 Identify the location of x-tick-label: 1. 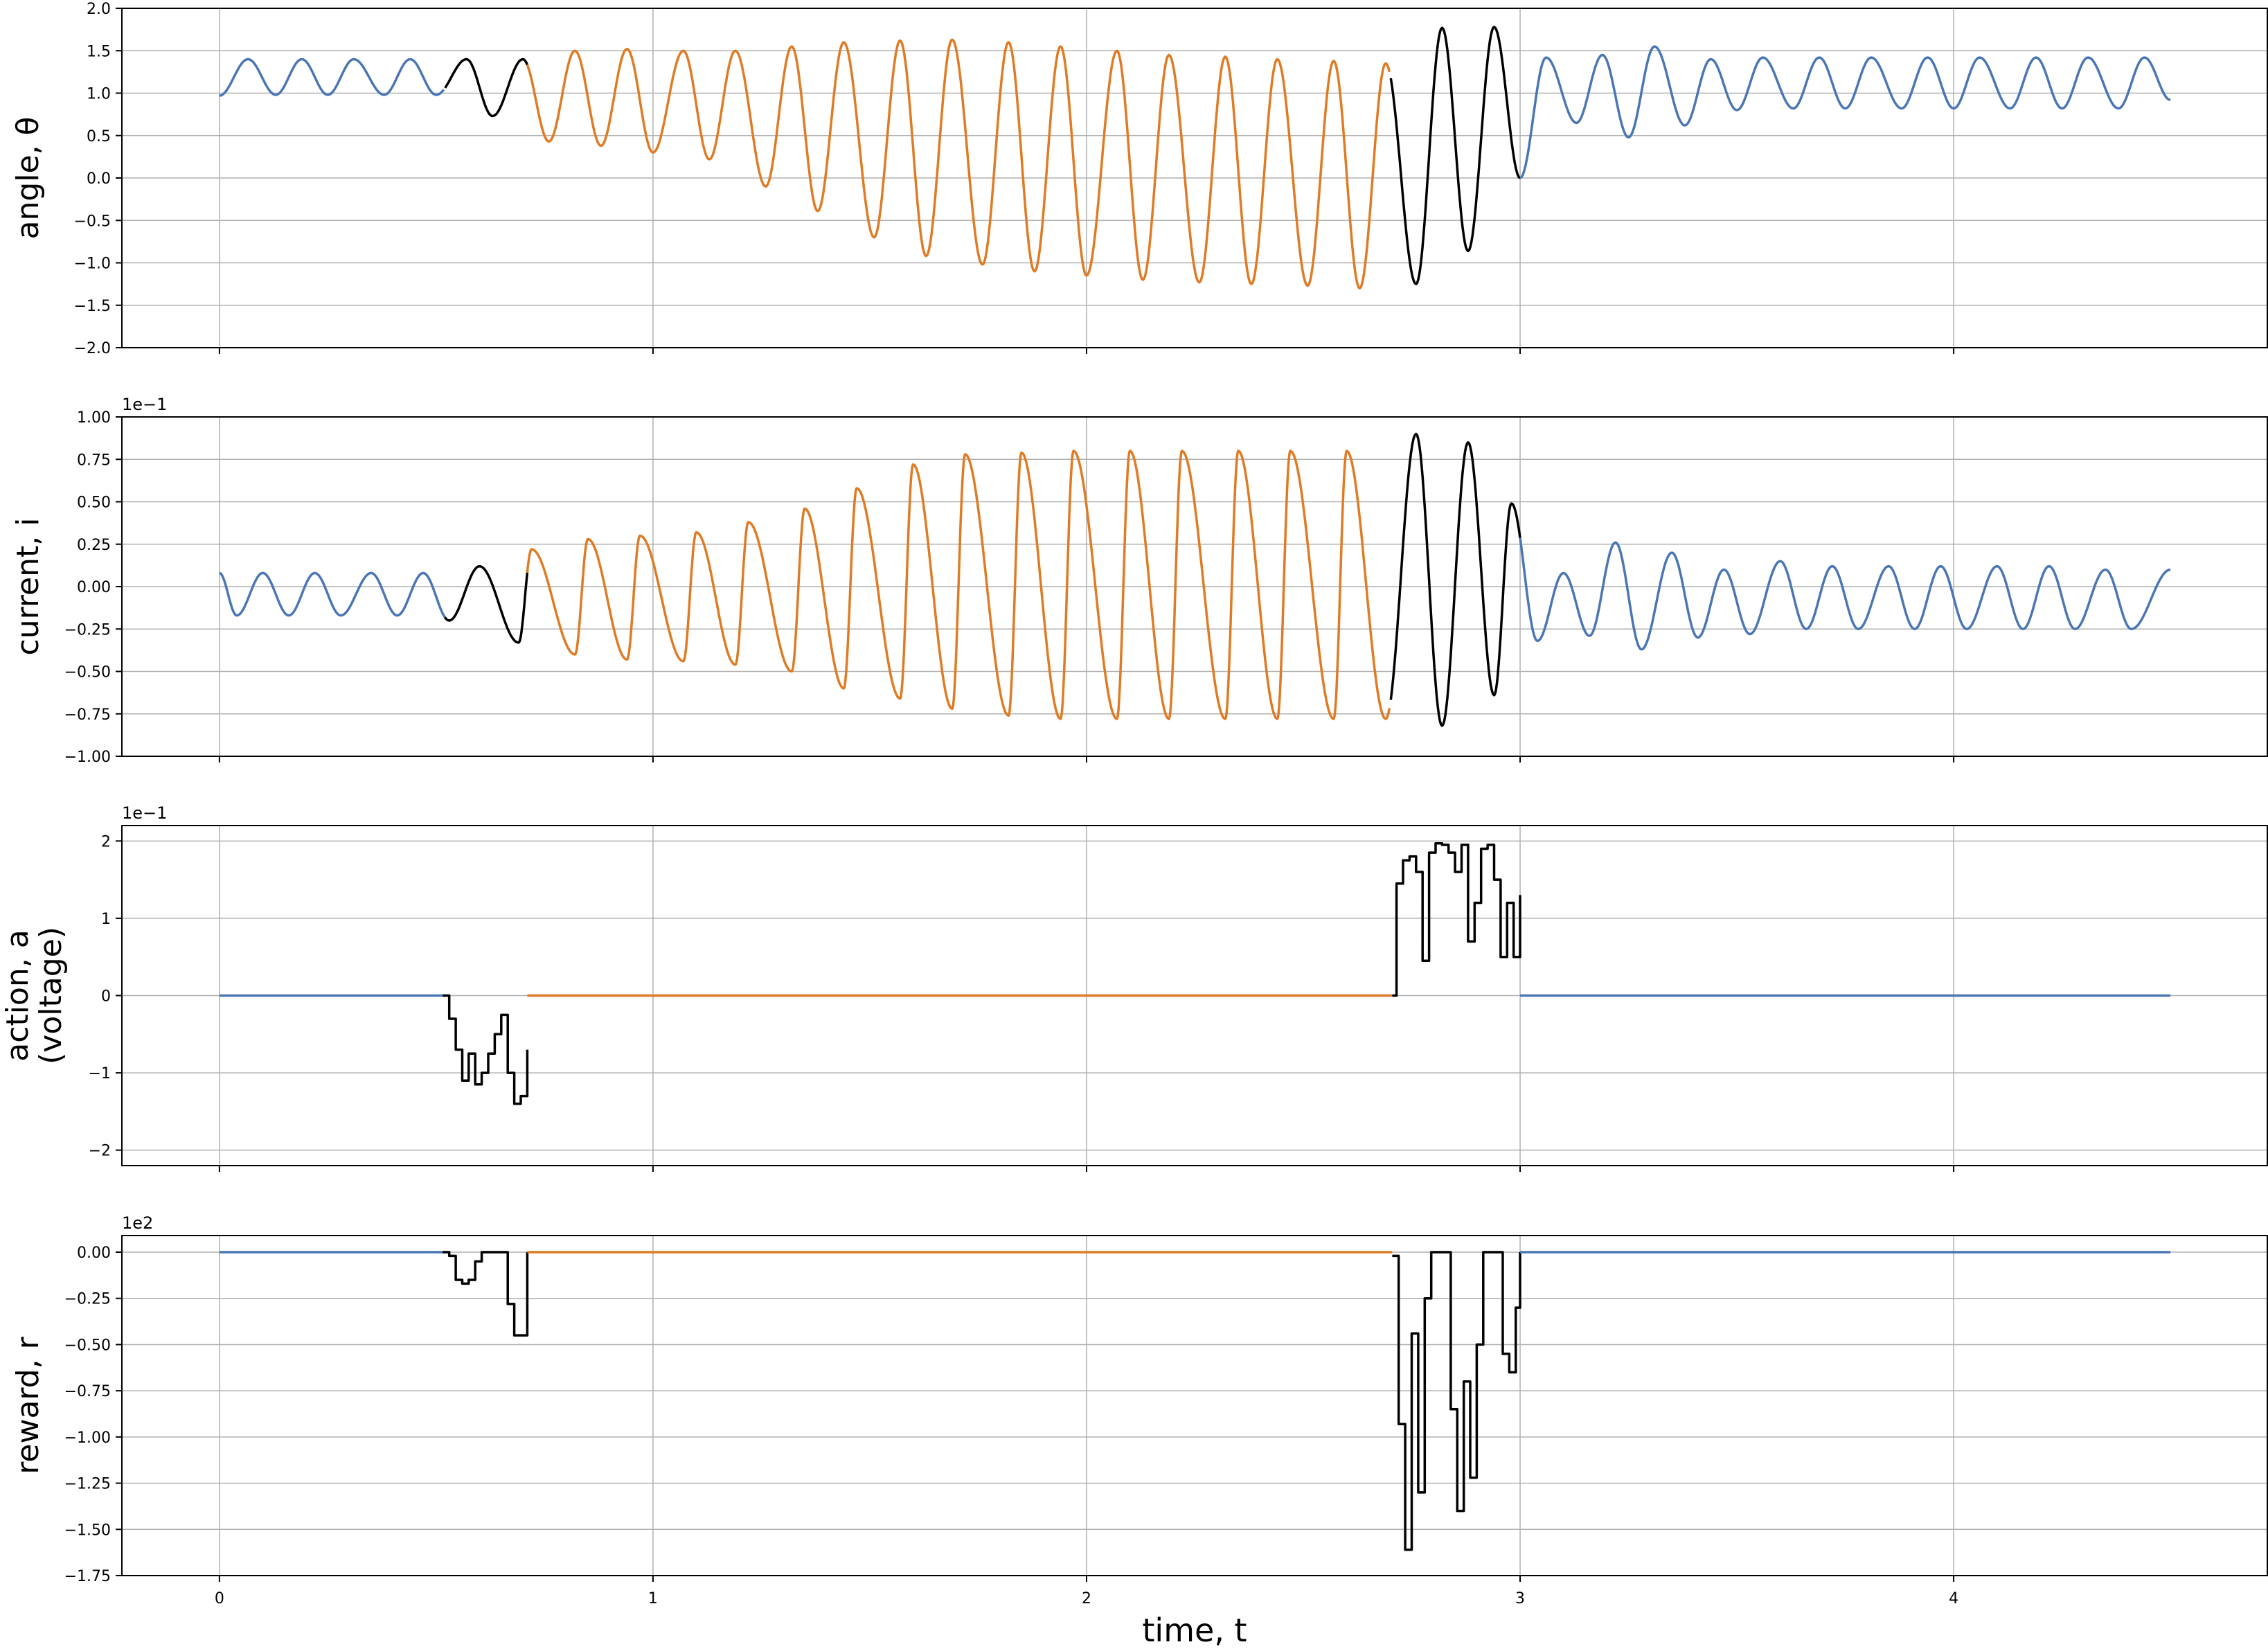
(653, 1598).